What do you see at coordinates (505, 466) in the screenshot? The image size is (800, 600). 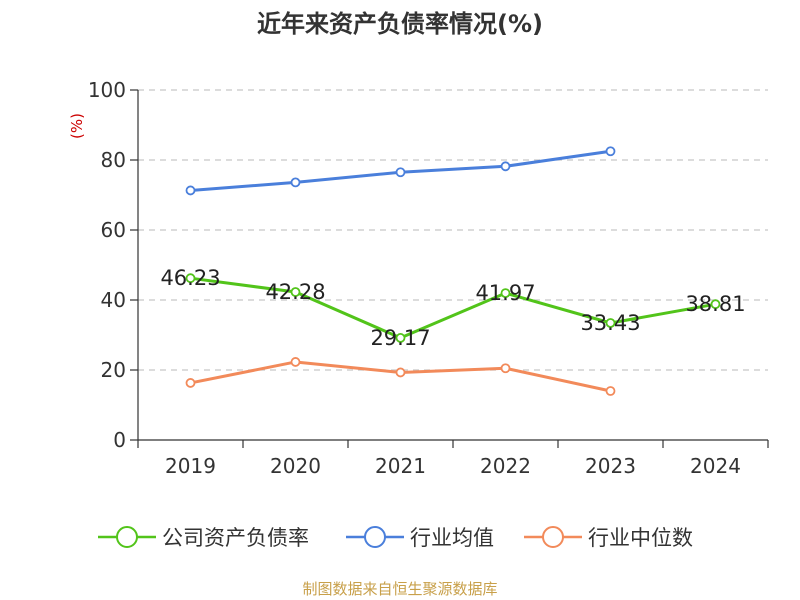 I see `x-tick-label: 2022` at bounding box center [505, 466].